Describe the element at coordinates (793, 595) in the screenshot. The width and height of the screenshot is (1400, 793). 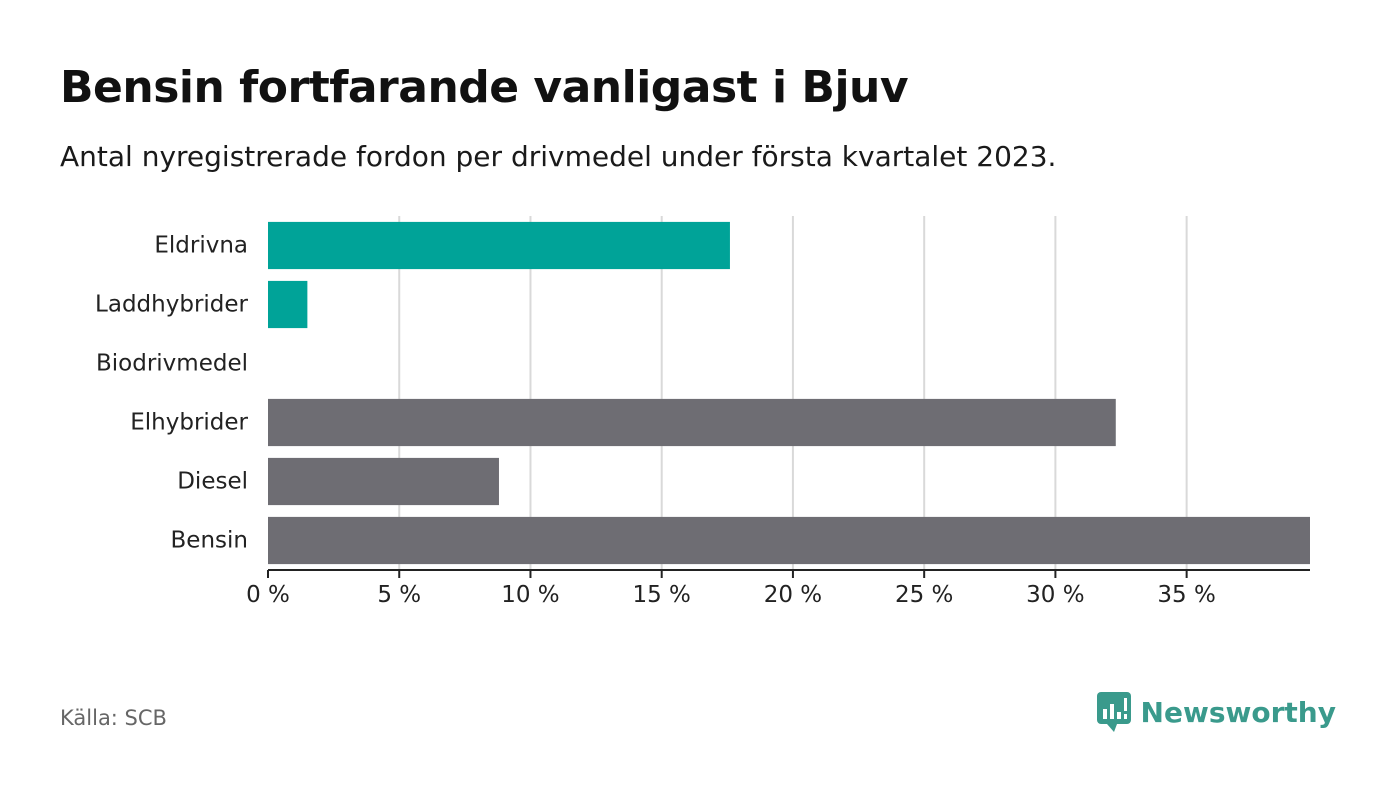
I see `x-tick-label: 20 %` at that location.